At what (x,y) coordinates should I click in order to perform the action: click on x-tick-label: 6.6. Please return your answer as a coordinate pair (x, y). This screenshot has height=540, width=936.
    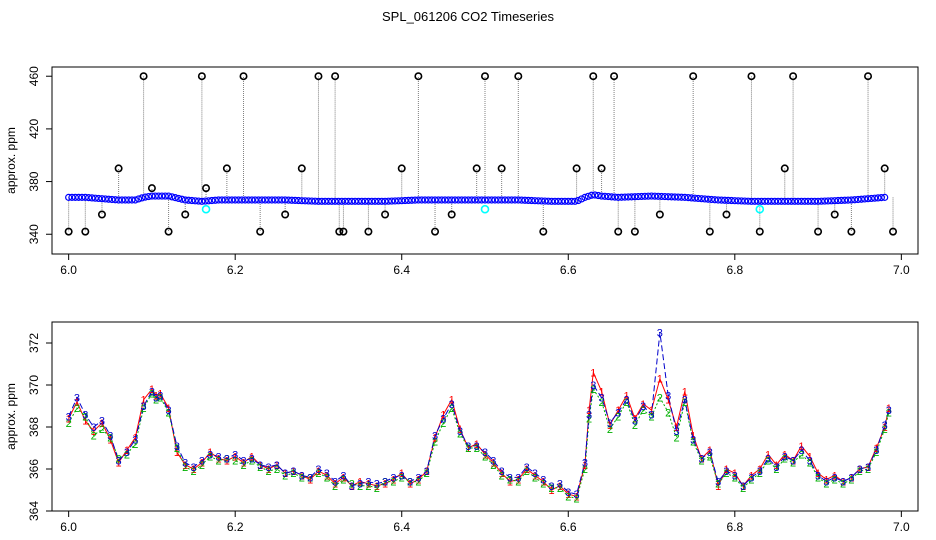
    Looking at the image, I should click on (568, 270).